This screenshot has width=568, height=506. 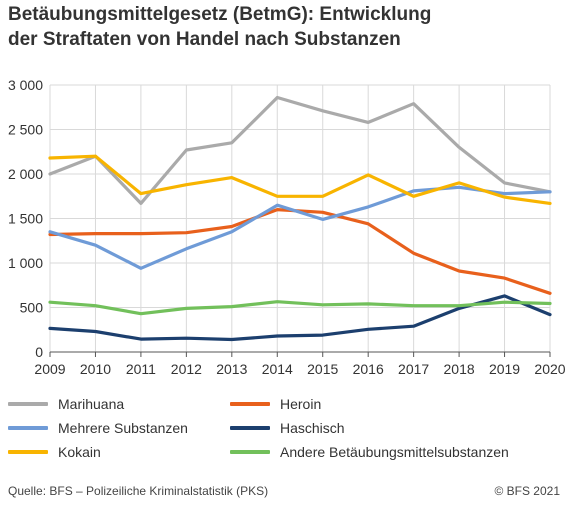 I want to click on legend-label: Kokain, so click(x=79, y=452).